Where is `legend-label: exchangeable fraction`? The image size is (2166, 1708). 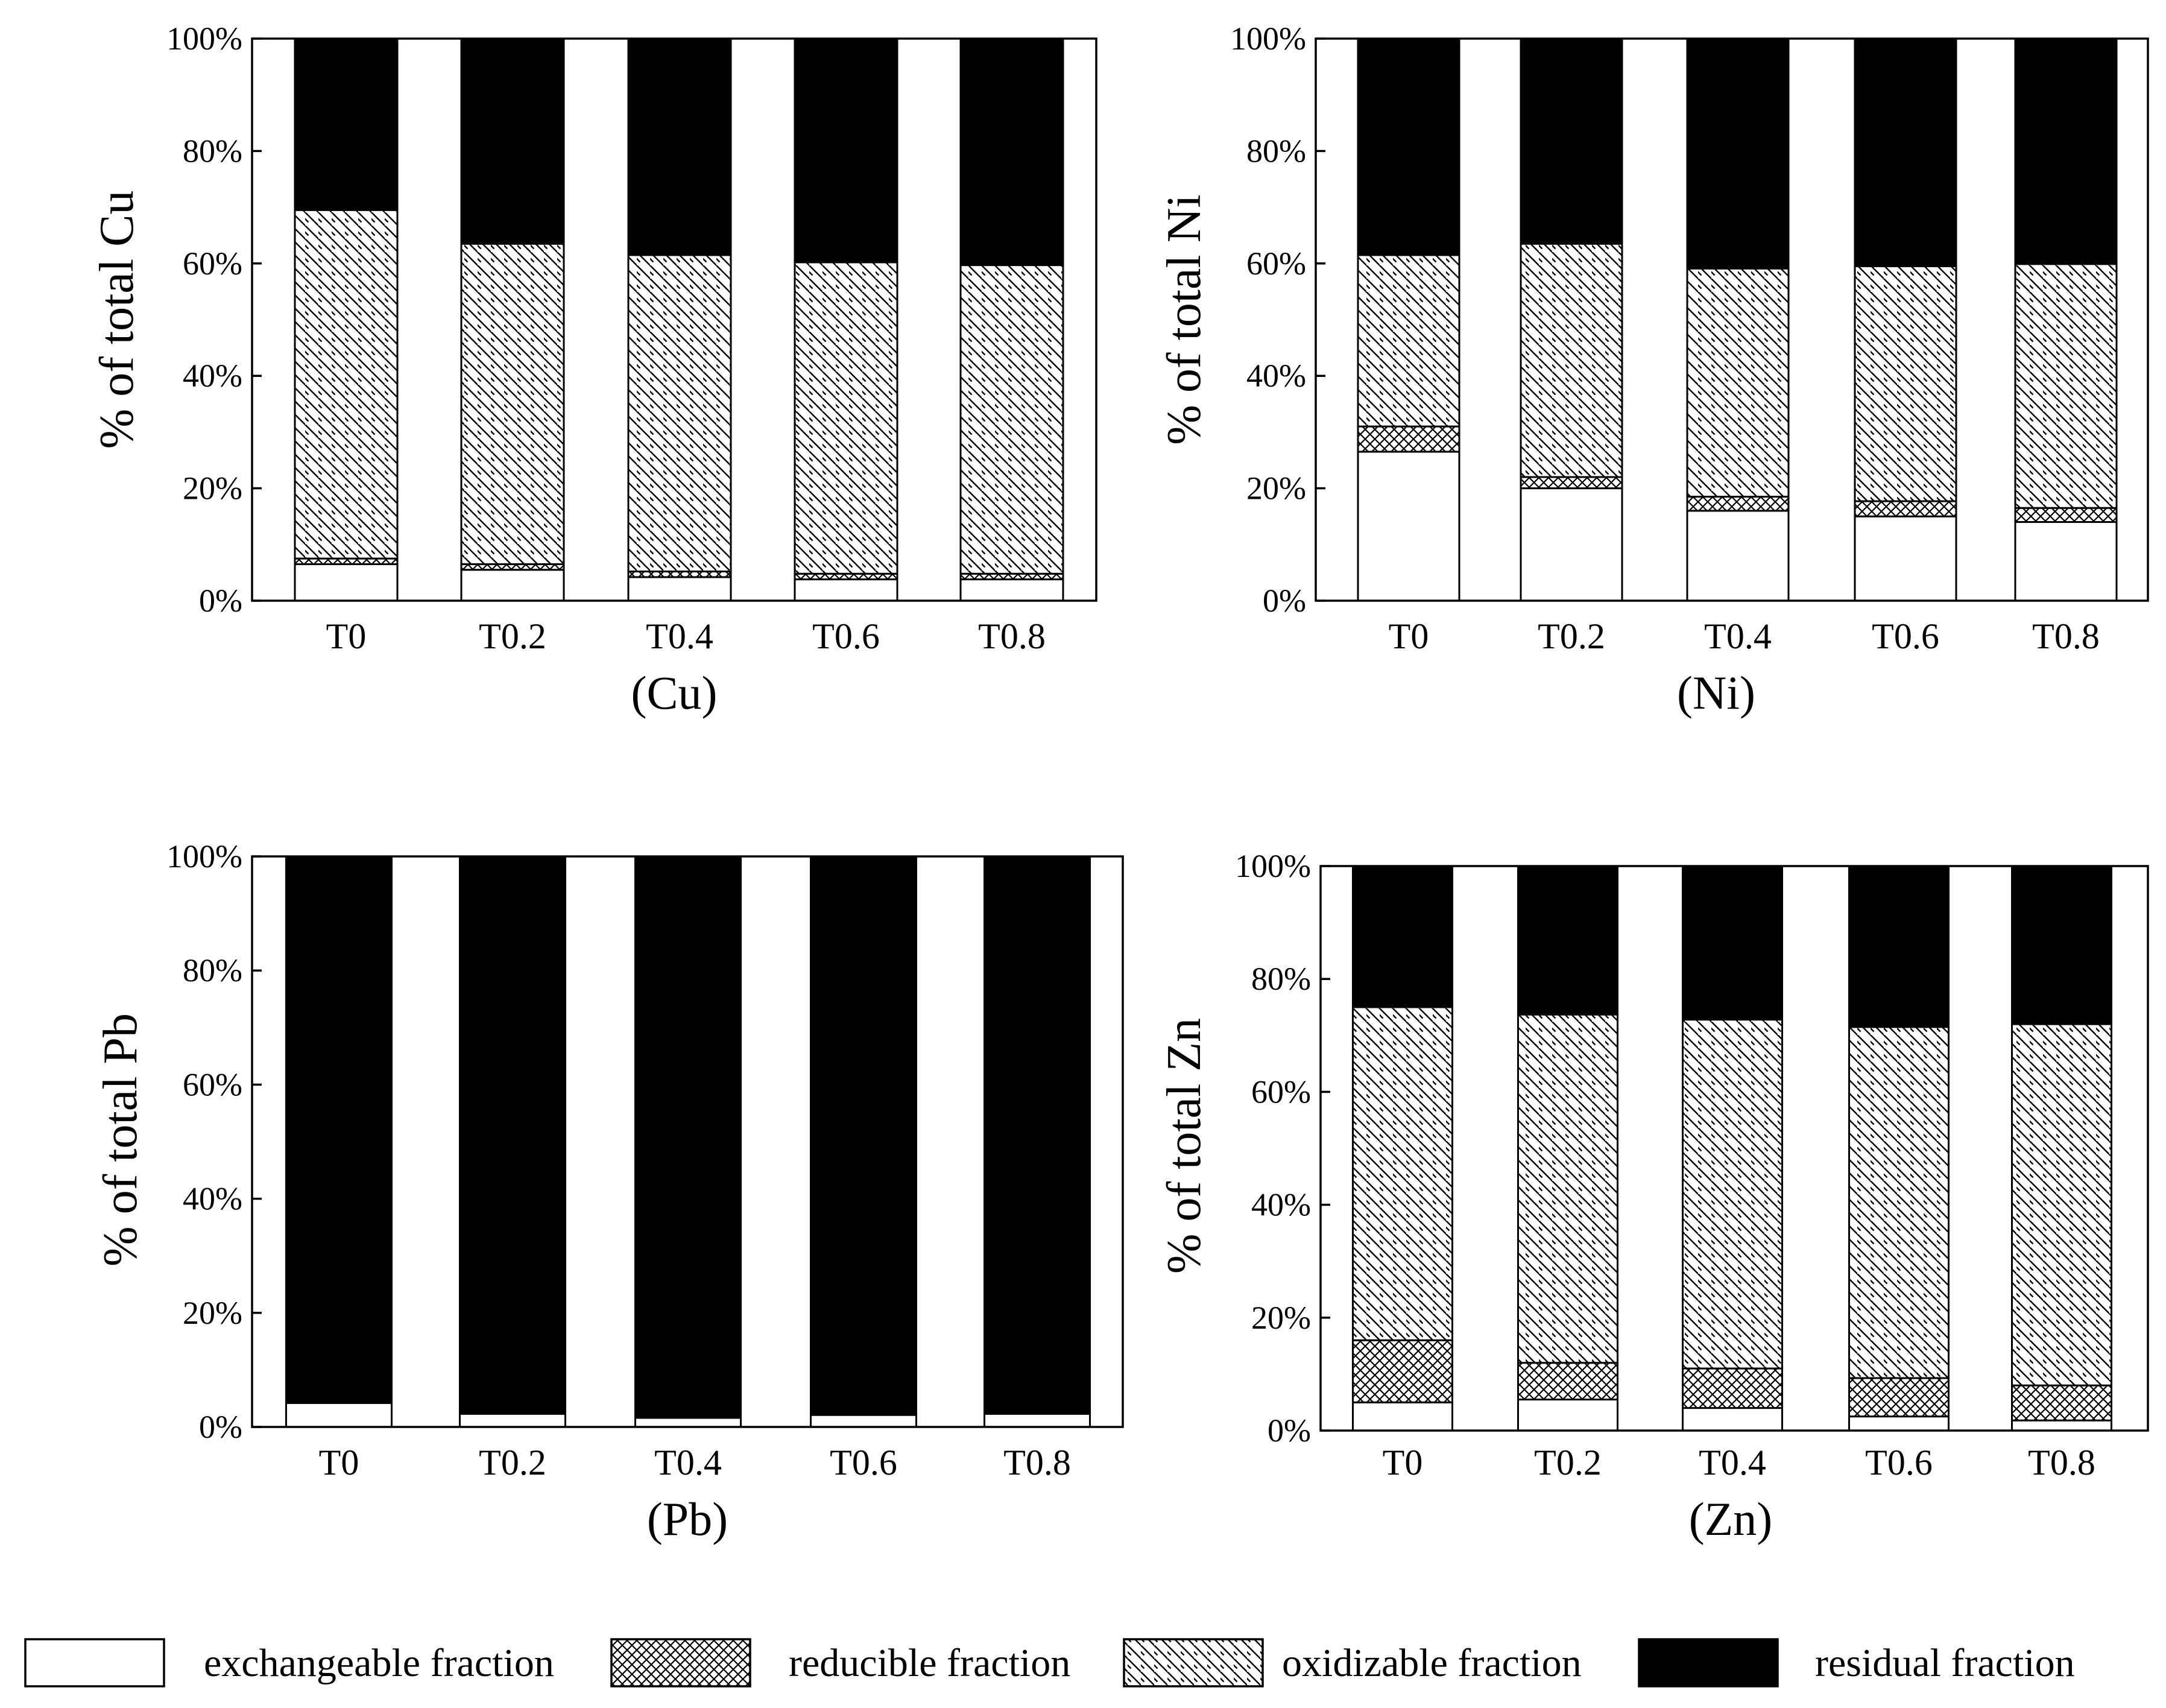 legend-label: exchangeable fraction is located at coordinates (379, 1663).